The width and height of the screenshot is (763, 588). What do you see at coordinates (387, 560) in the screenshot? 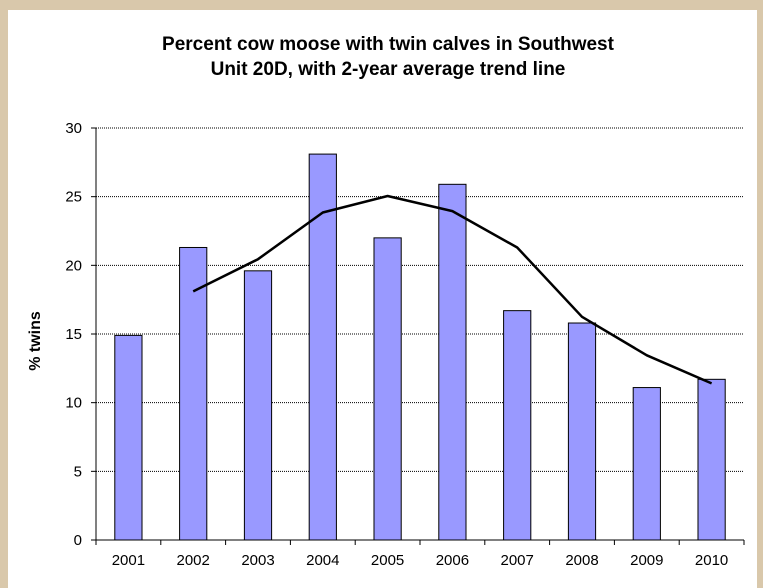
I see `x-tick-label: 2005` at bounding box center [387, 560].